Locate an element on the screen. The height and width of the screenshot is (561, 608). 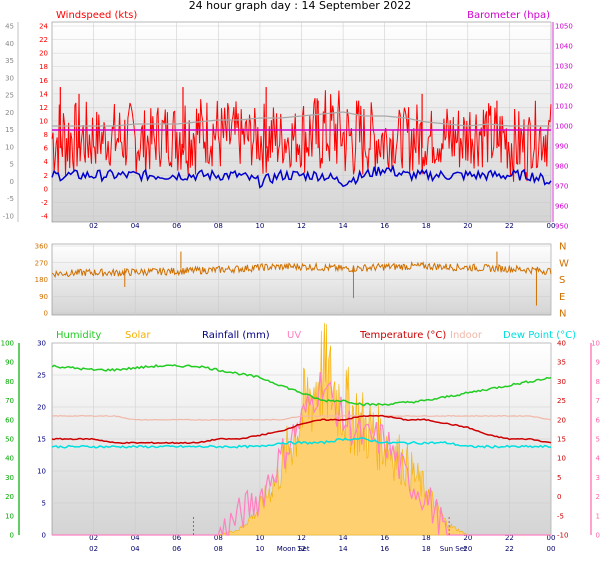
y-tick-barometer: 1050 is located at coordinates (564, 27).